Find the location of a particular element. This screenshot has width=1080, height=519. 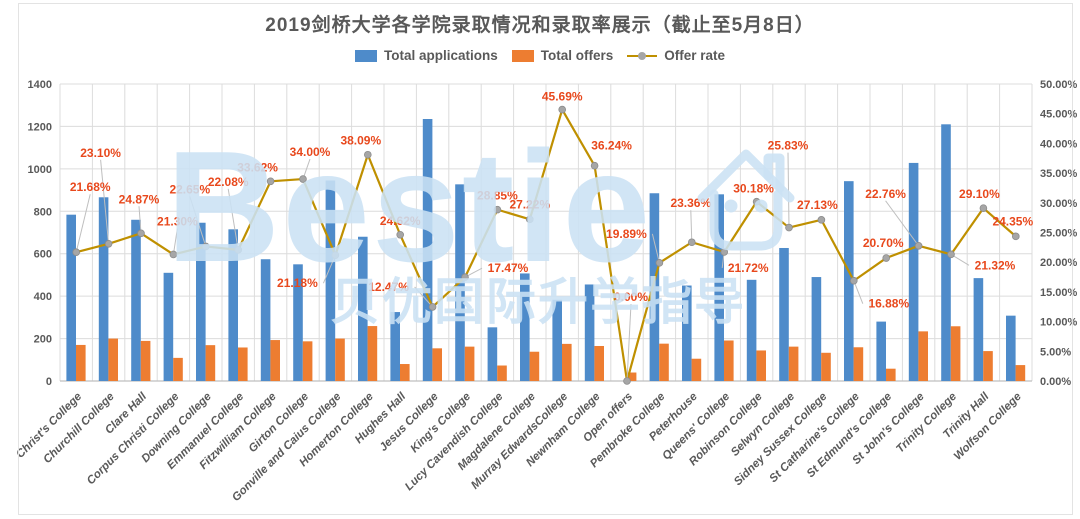

data-label: 24.62% is located at coordinates (400, 221).